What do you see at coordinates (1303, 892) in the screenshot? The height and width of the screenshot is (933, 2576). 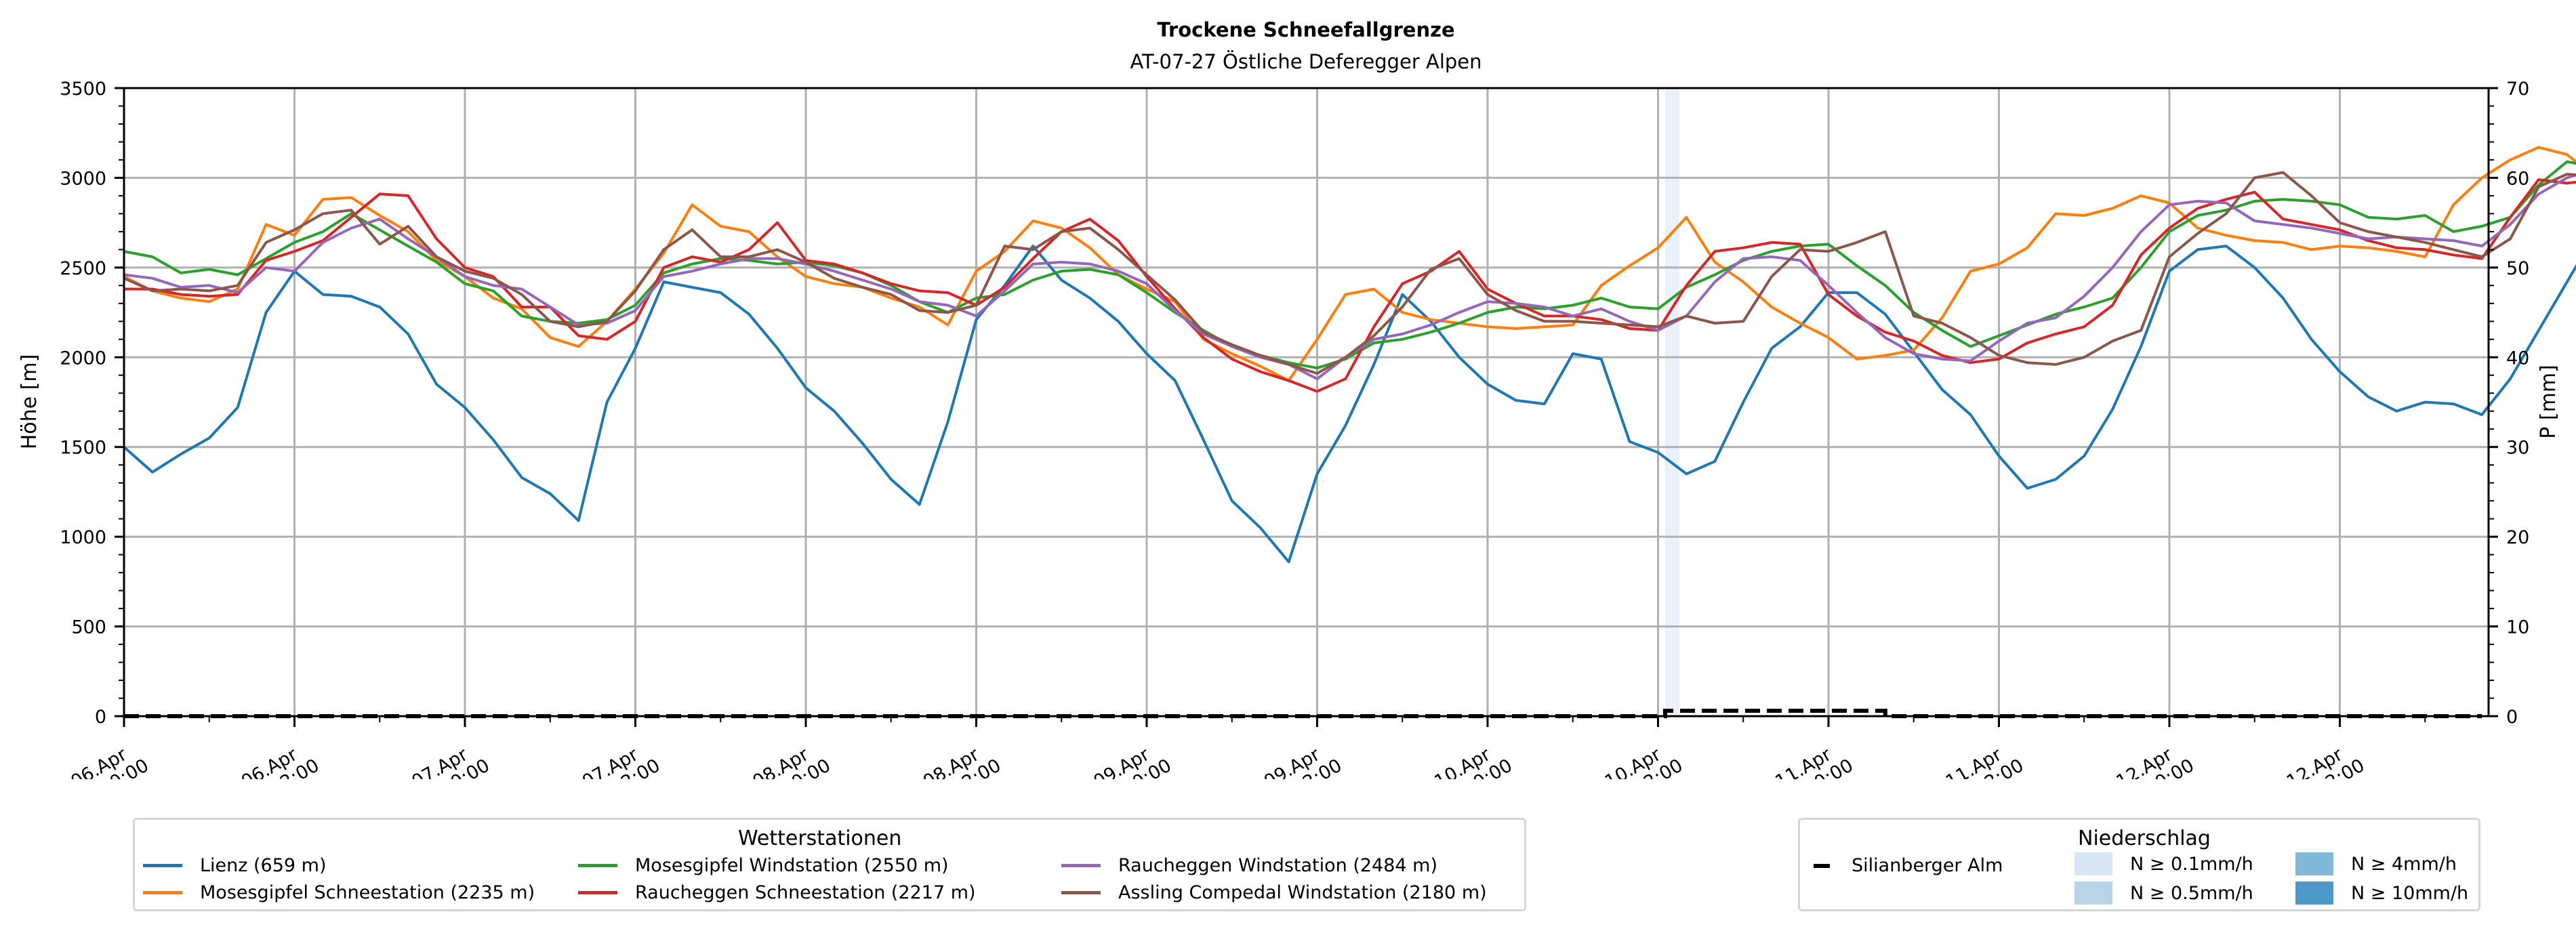 I see `legend-label: Assling Compedal Windstation (2180 m)` at bounding box center [1303, 892].